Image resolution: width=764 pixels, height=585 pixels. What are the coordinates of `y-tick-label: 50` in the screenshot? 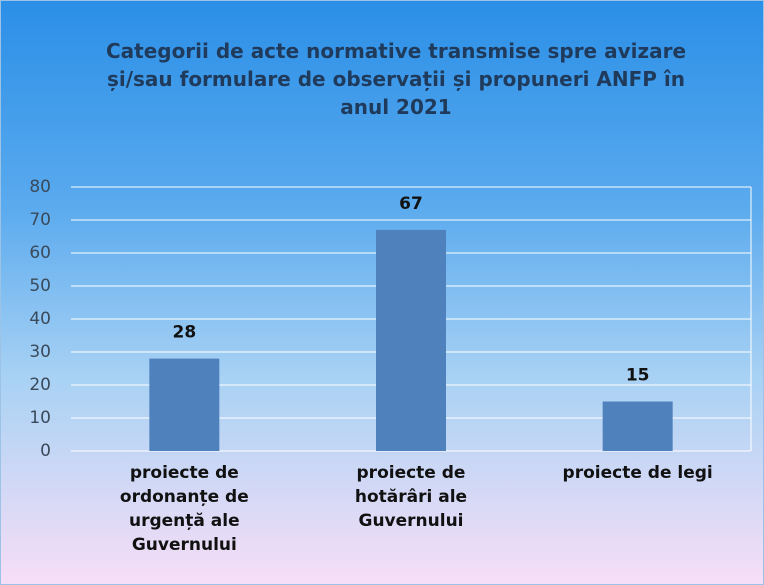 It's located at (40, 286).